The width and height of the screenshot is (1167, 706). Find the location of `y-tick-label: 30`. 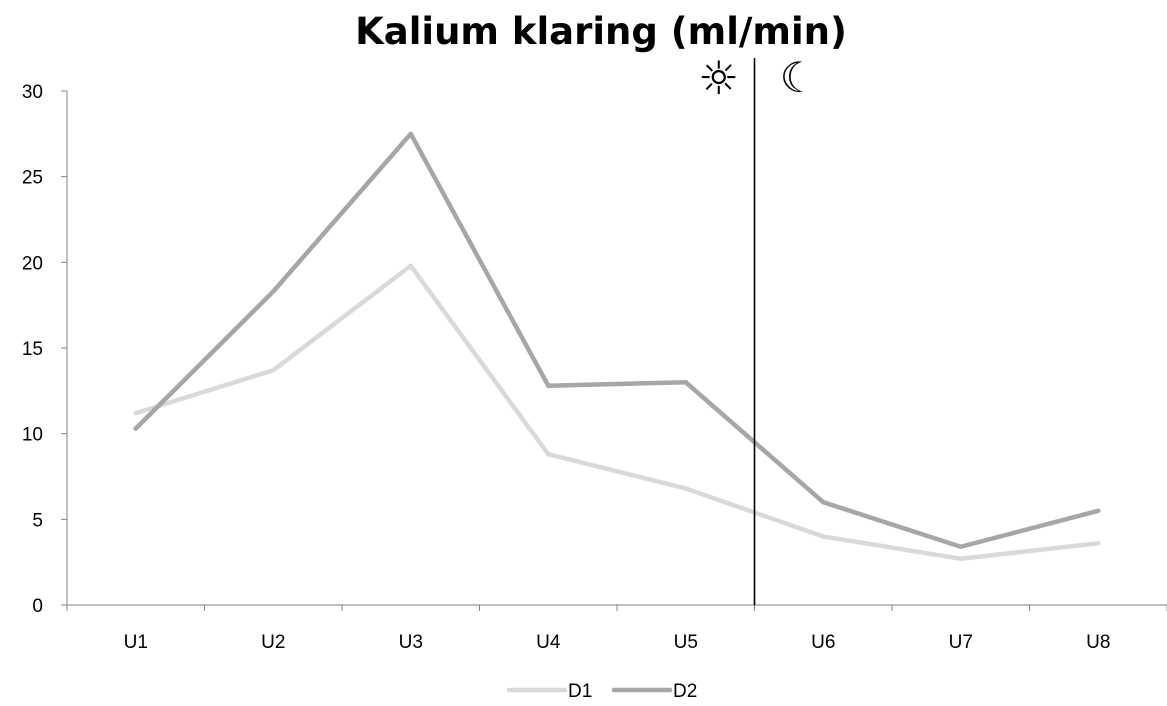

y-tick-label: 30 is located at coordinates (32, 92).